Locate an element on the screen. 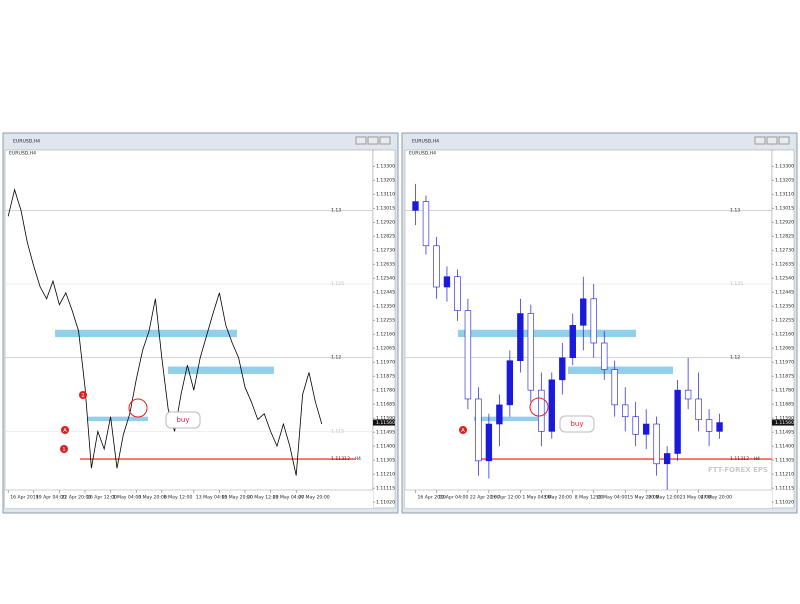  y-tick-label: 1.12920 is located at coordinates (784, 223).